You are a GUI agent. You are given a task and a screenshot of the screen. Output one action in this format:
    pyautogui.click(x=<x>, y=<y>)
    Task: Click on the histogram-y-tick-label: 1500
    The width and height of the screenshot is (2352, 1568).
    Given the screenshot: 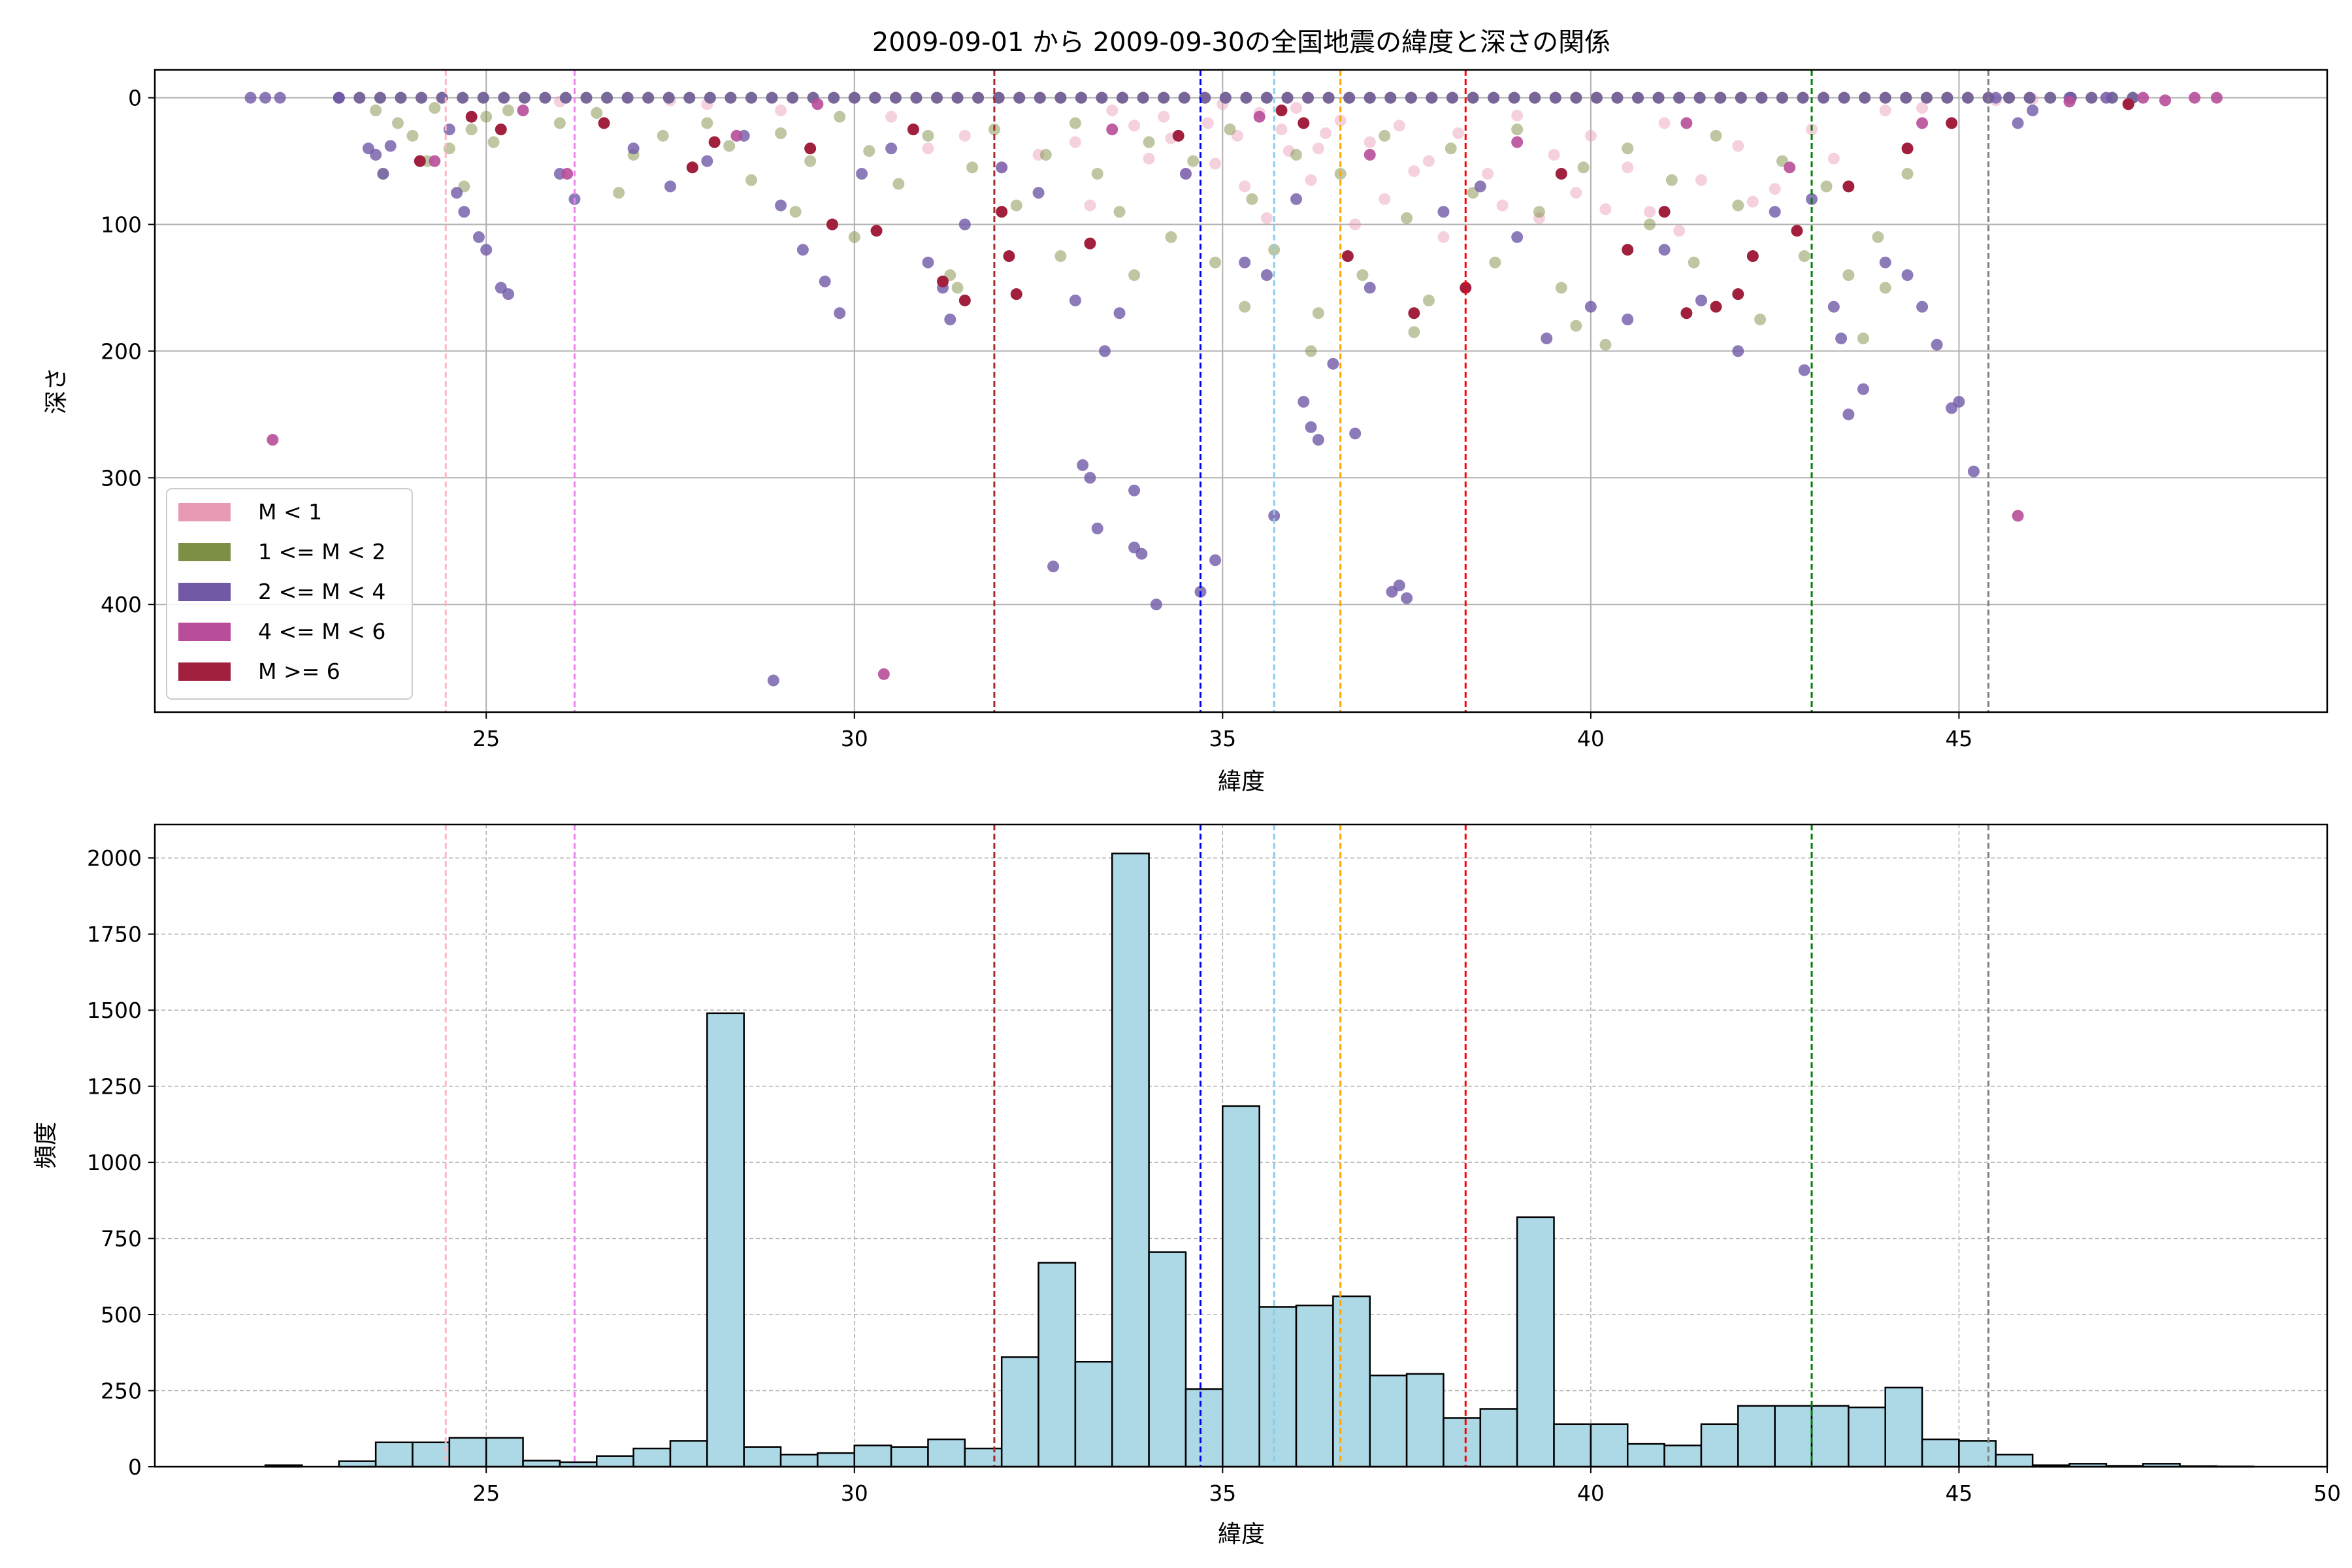 What is the action you would take?
    pyautogui.click(x=114, y=1010)
    